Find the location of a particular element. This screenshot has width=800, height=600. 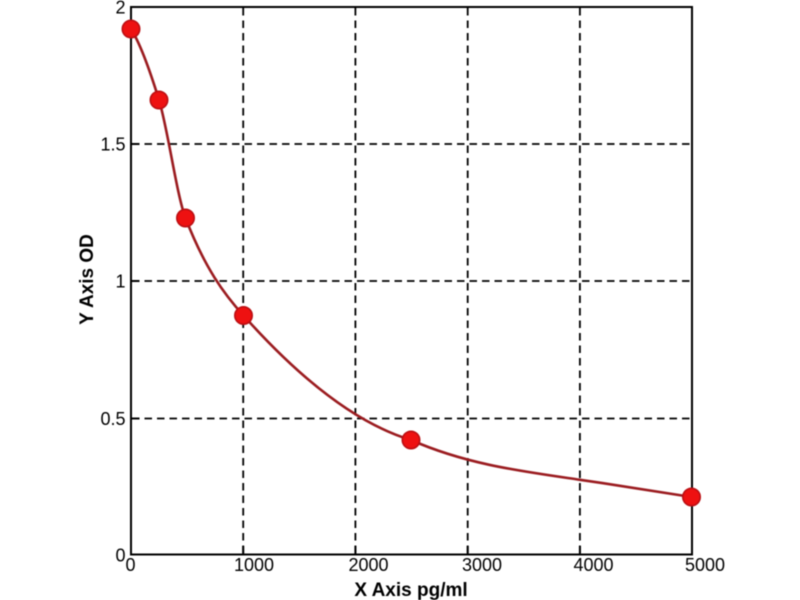

svg-text: 2 is located at coordinates (120, 8).